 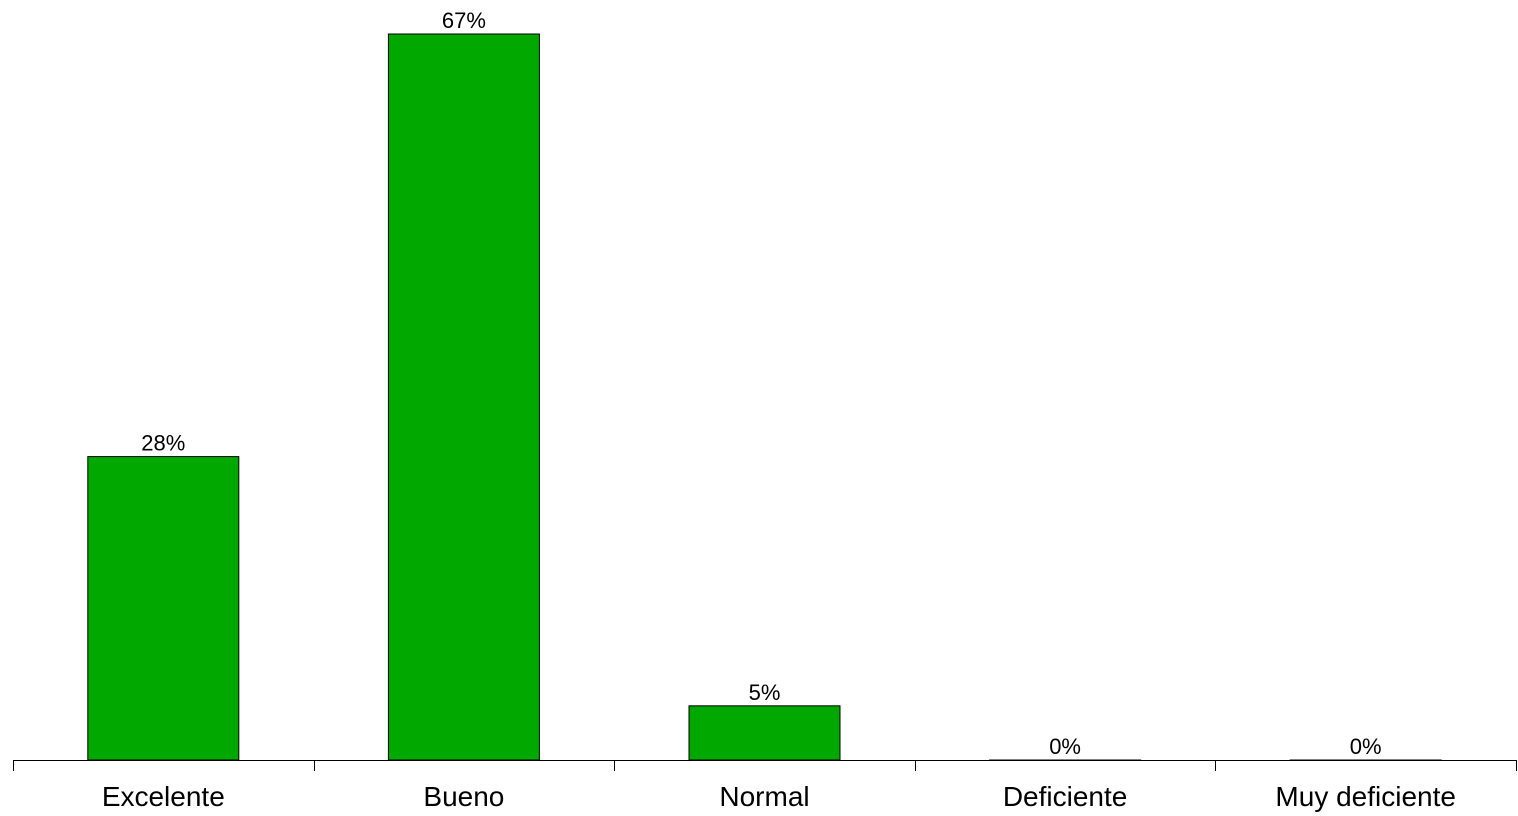 I want to click on bar-normal, so click(x=764, y=733).